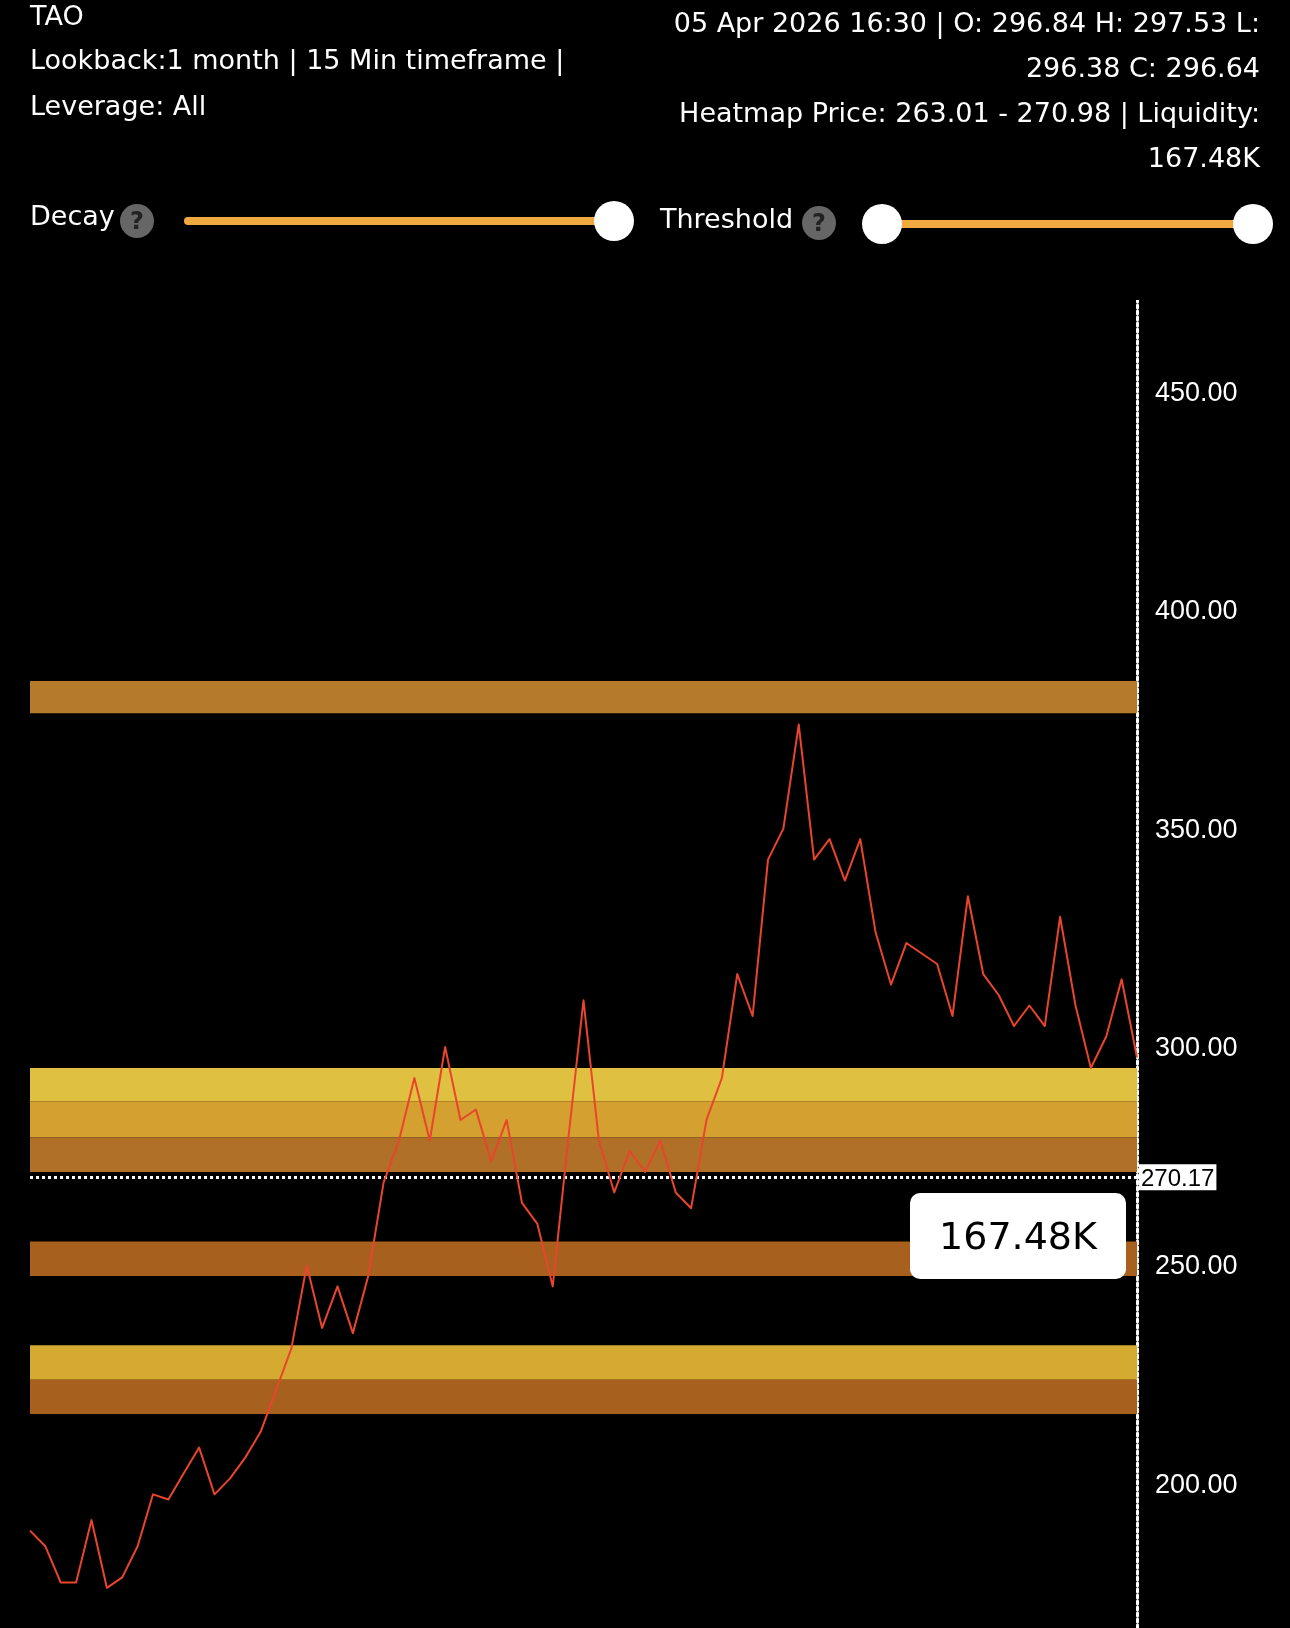 This screenshot has width=1290, height=1628. I want to click on y-tick-label: 250.00, so click(1196, 1265).